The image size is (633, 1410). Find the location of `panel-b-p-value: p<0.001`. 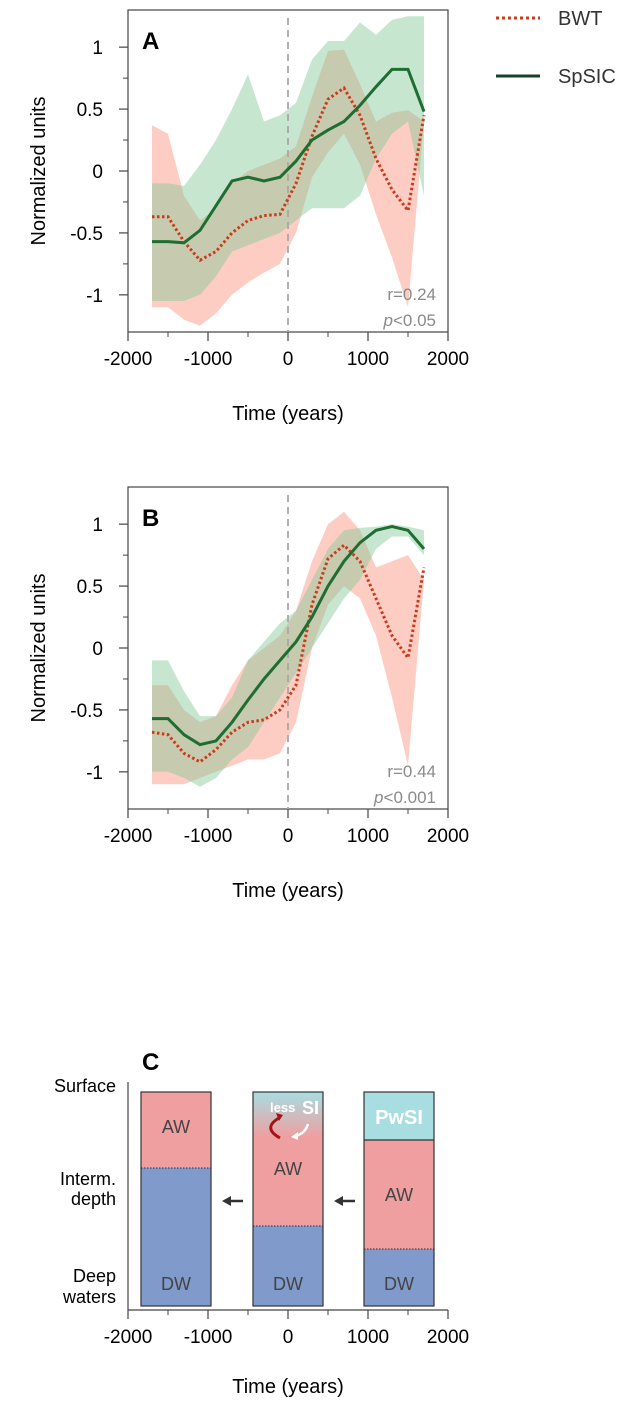

panel-b-p-value: p<0.001 is located at coordinates (404, 797).